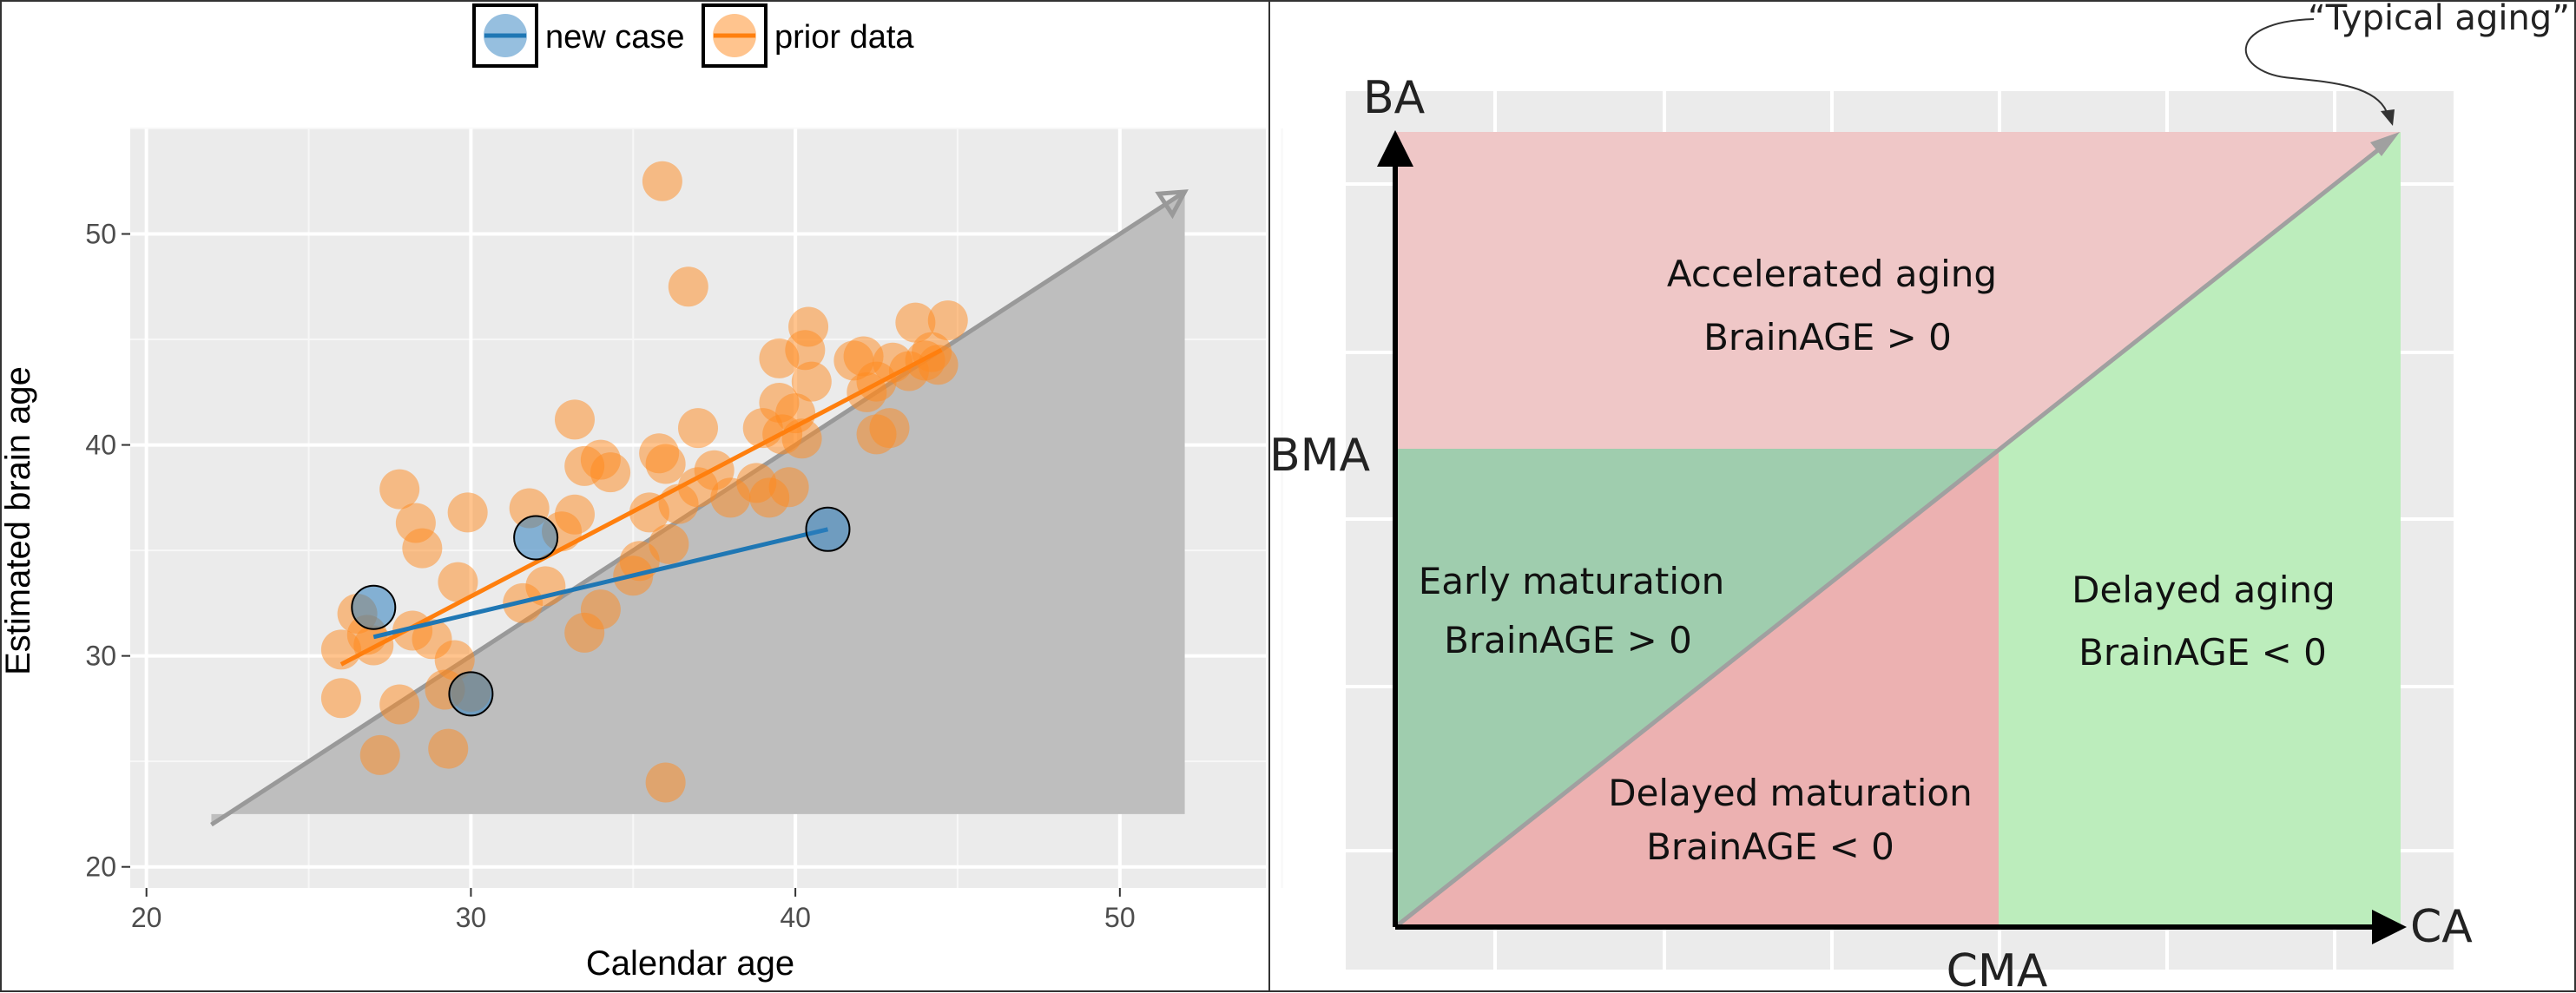 This screenshot has width=2576, height=993. What do you see at coordinates (100, 234) in the screenshot?
I see `y-tick-label: 50` at bounding box center [100, 234].